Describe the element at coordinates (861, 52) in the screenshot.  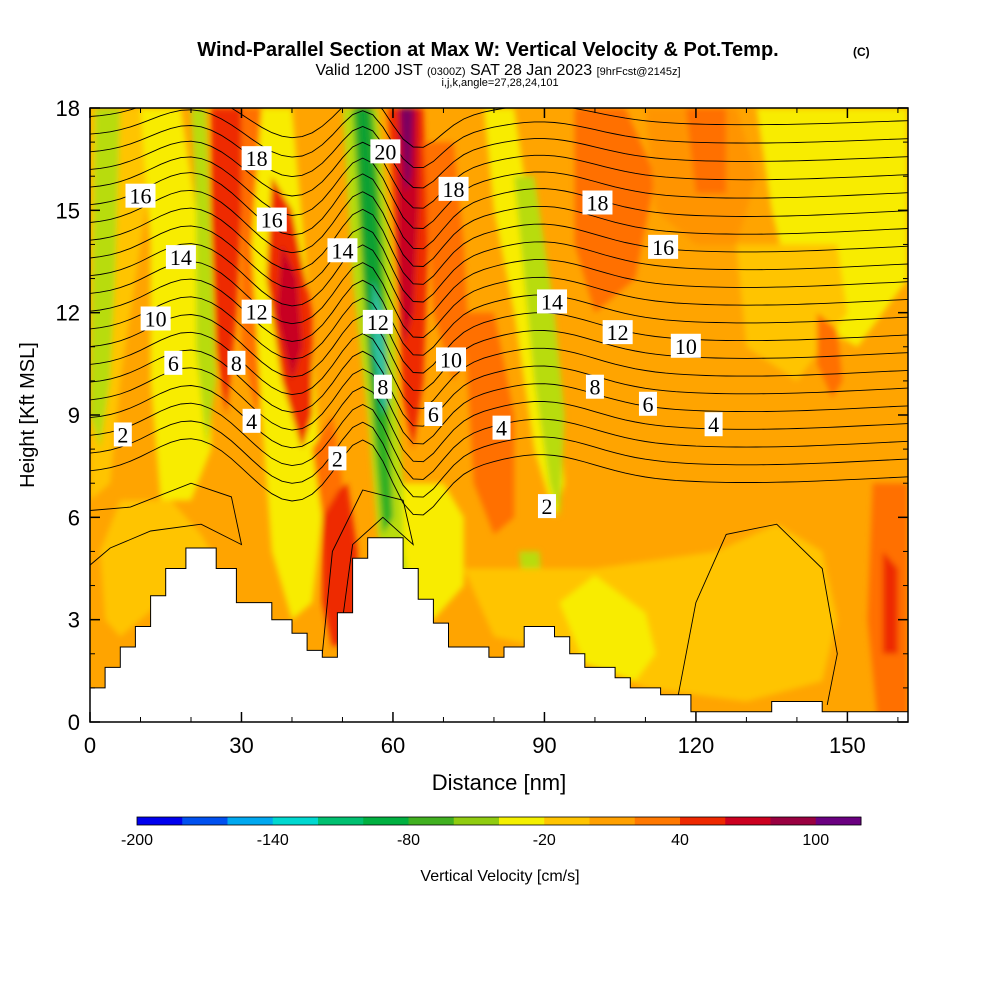
I see `copyright-mark: (C)` at that location.